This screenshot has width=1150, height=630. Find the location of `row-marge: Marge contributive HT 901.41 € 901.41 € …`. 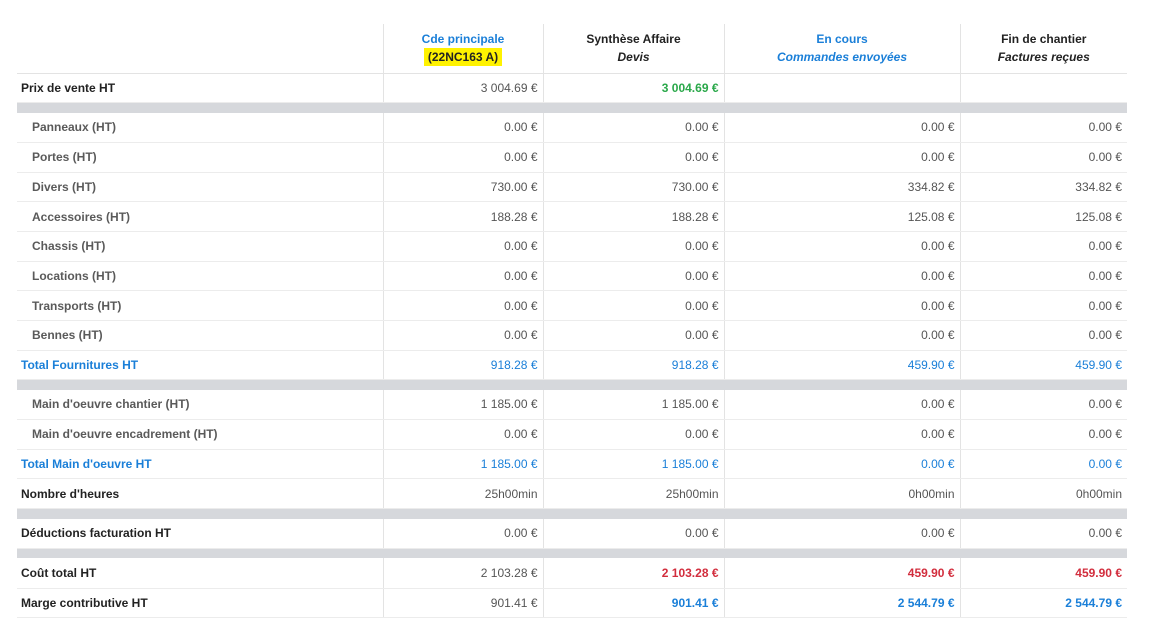

row-marge: Marge contributive HT 901.41 € 901.41 € … is located at coordinates (572, 603).